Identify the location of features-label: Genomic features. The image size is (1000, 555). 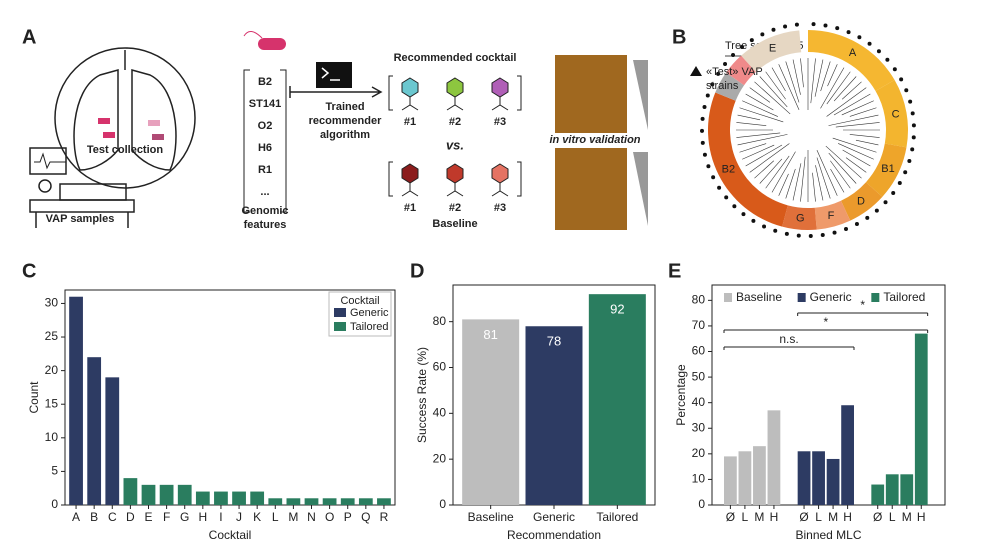
(265, 218).